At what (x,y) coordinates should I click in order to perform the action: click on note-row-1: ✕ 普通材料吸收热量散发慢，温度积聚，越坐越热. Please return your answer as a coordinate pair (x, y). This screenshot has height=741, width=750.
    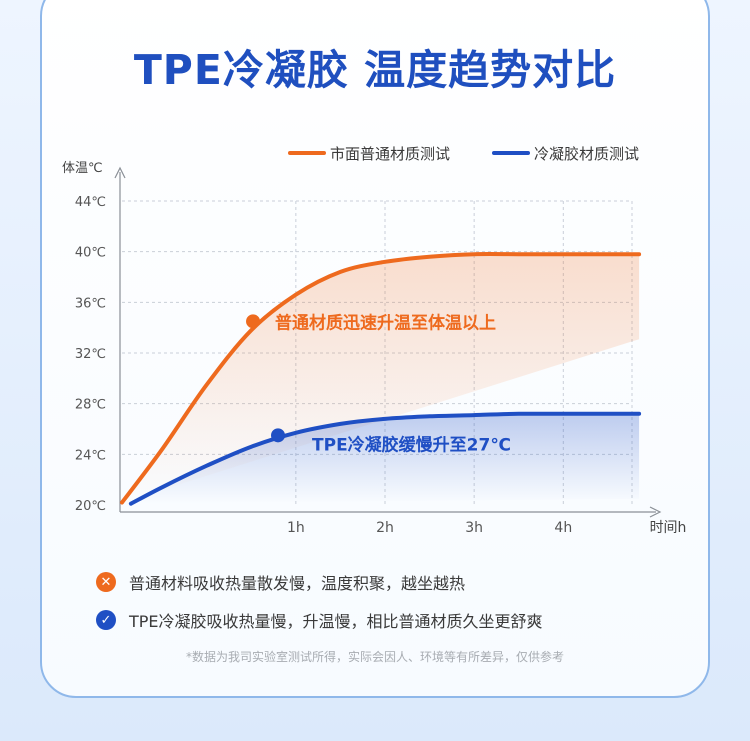
    Looking at the image, I should click on (280, 582).